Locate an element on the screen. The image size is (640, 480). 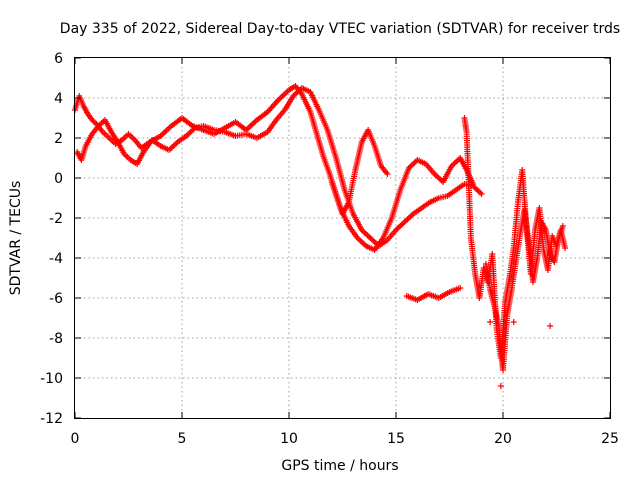
y-tick-label: -4 is located at coordinates (56, 259).